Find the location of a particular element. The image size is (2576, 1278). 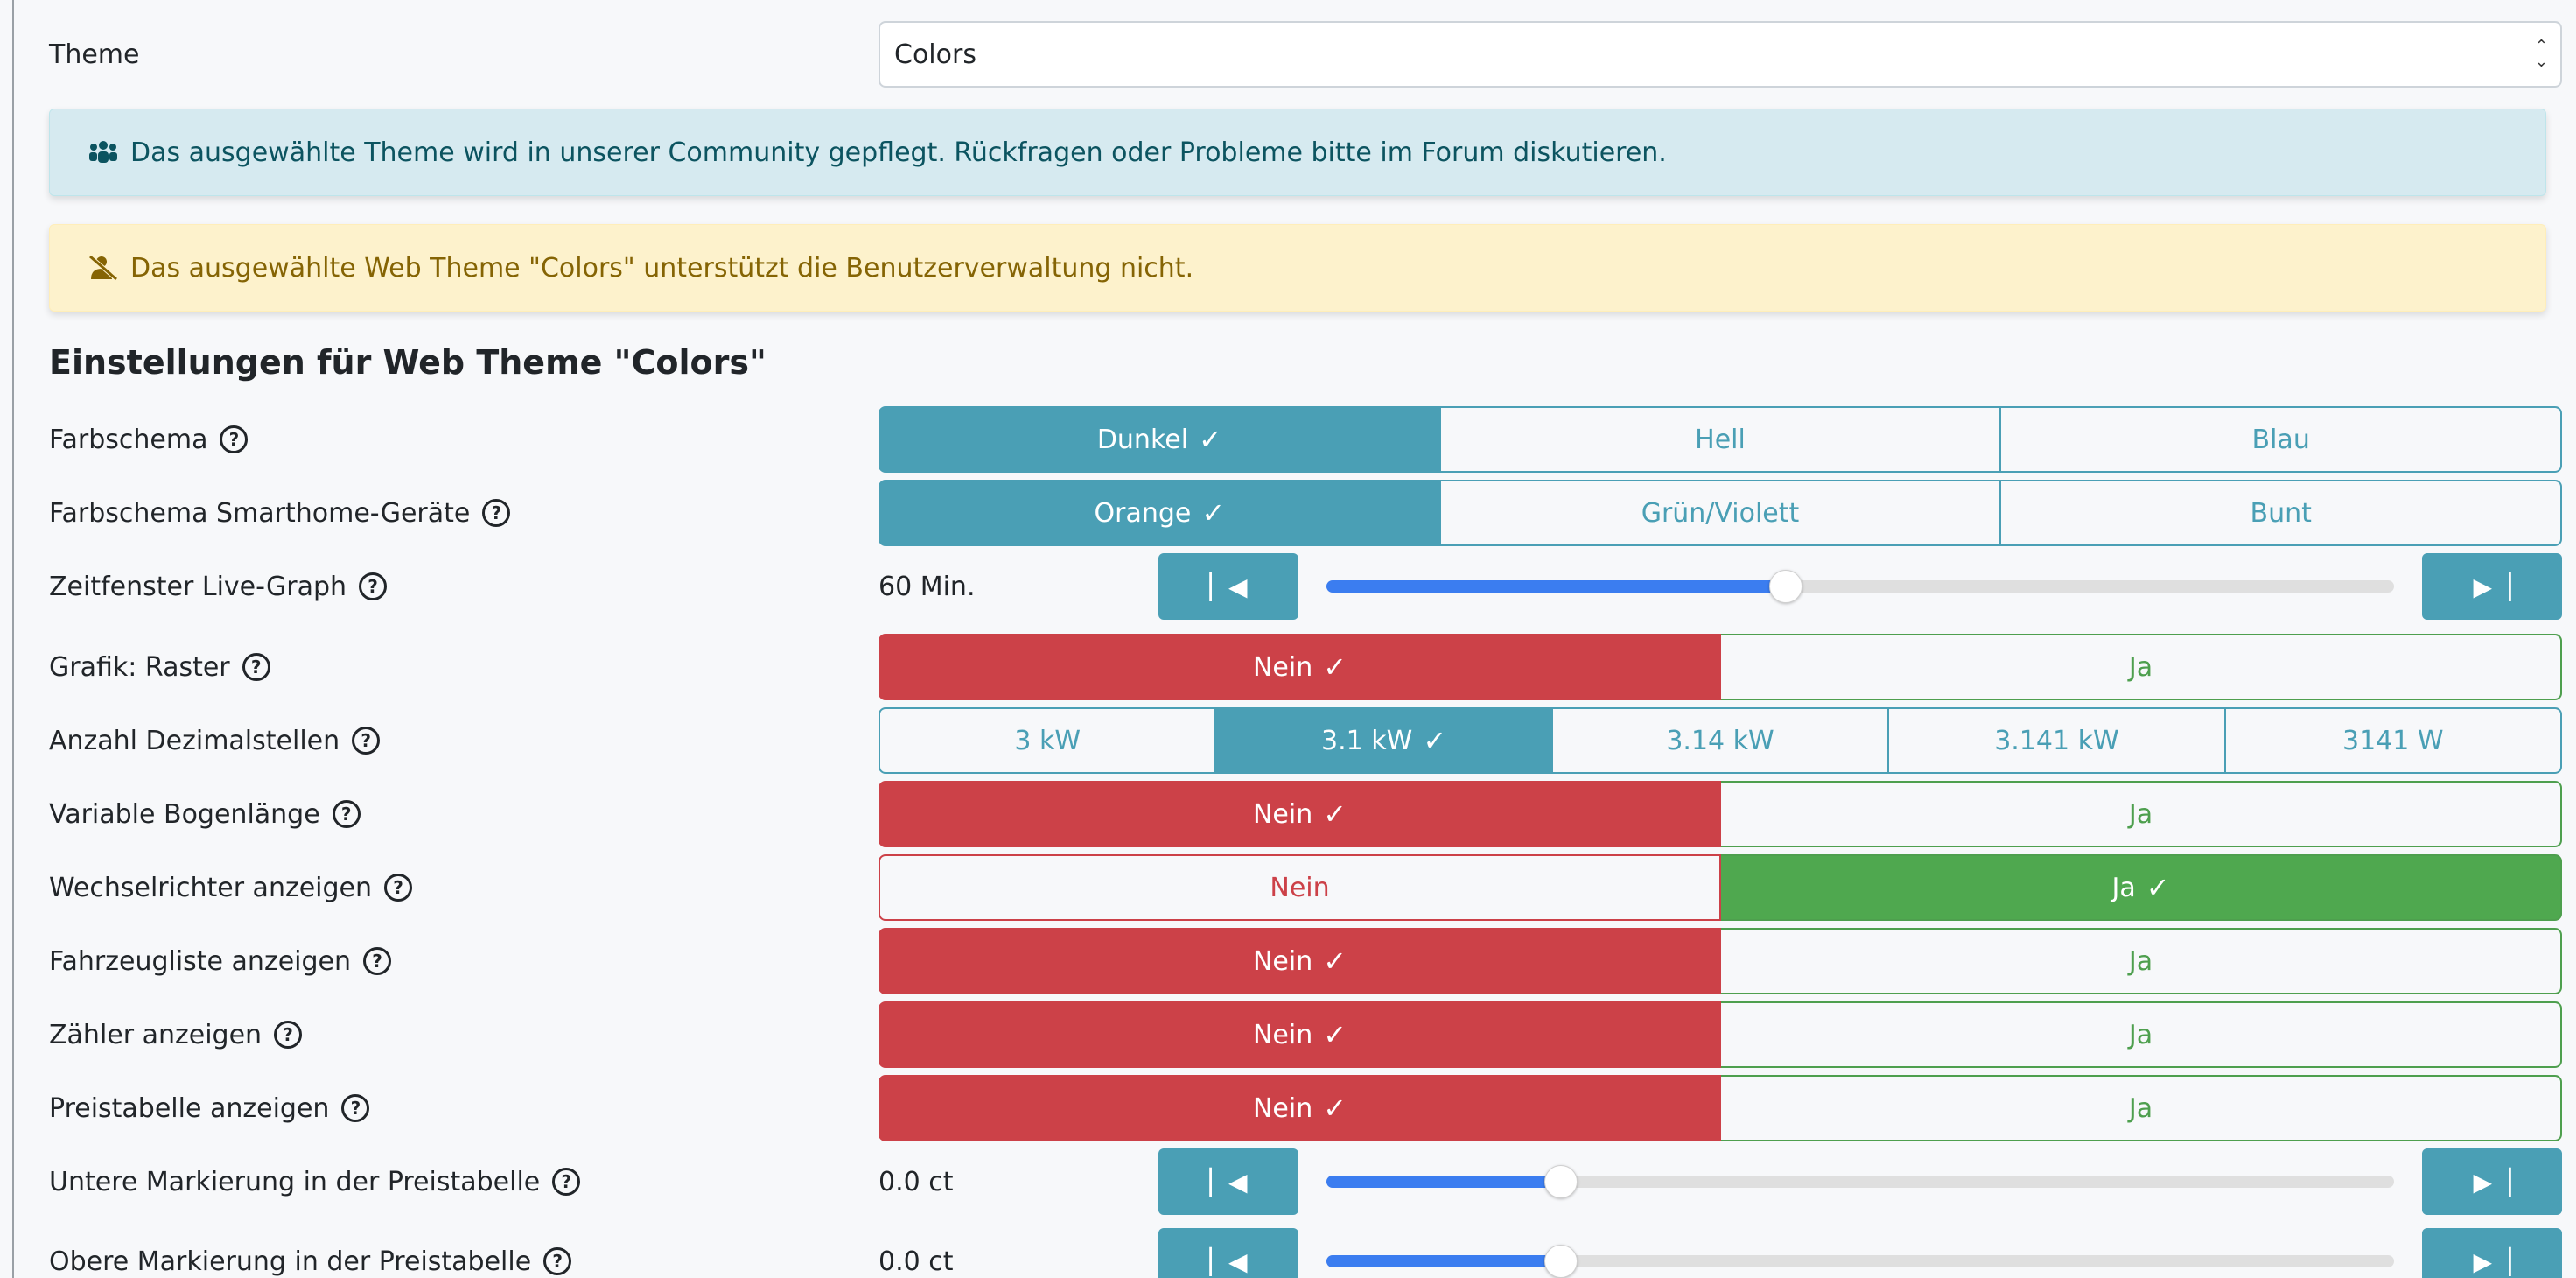

theme-select: Colors ⌃ ⌄ is located at coordinates (1720, 55).